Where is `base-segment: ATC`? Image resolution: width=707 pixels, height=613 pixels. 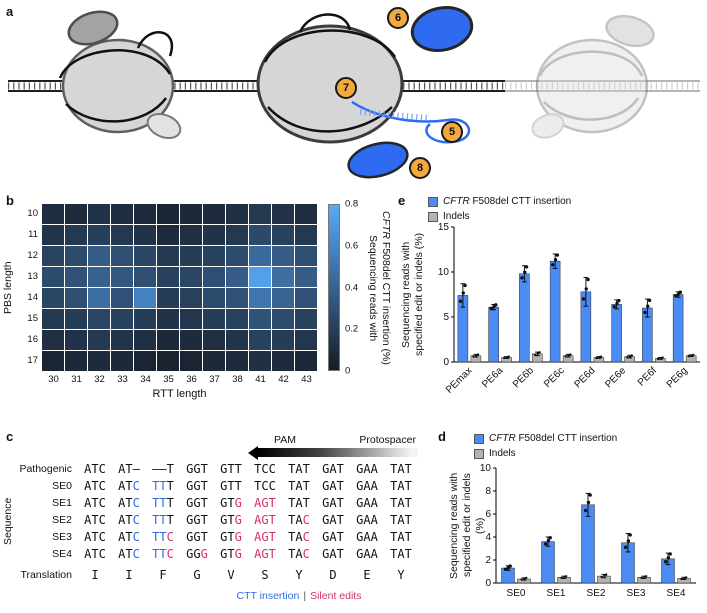 base-segment: ATC is located at coordinates (95, 553).